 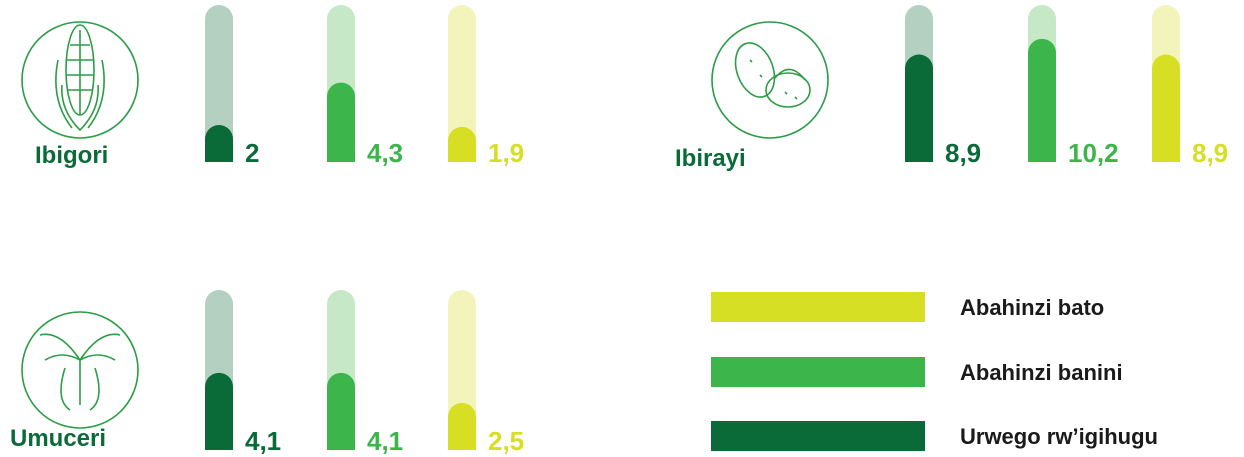 I want to click on rice-icon, so click(x=80, y=370).